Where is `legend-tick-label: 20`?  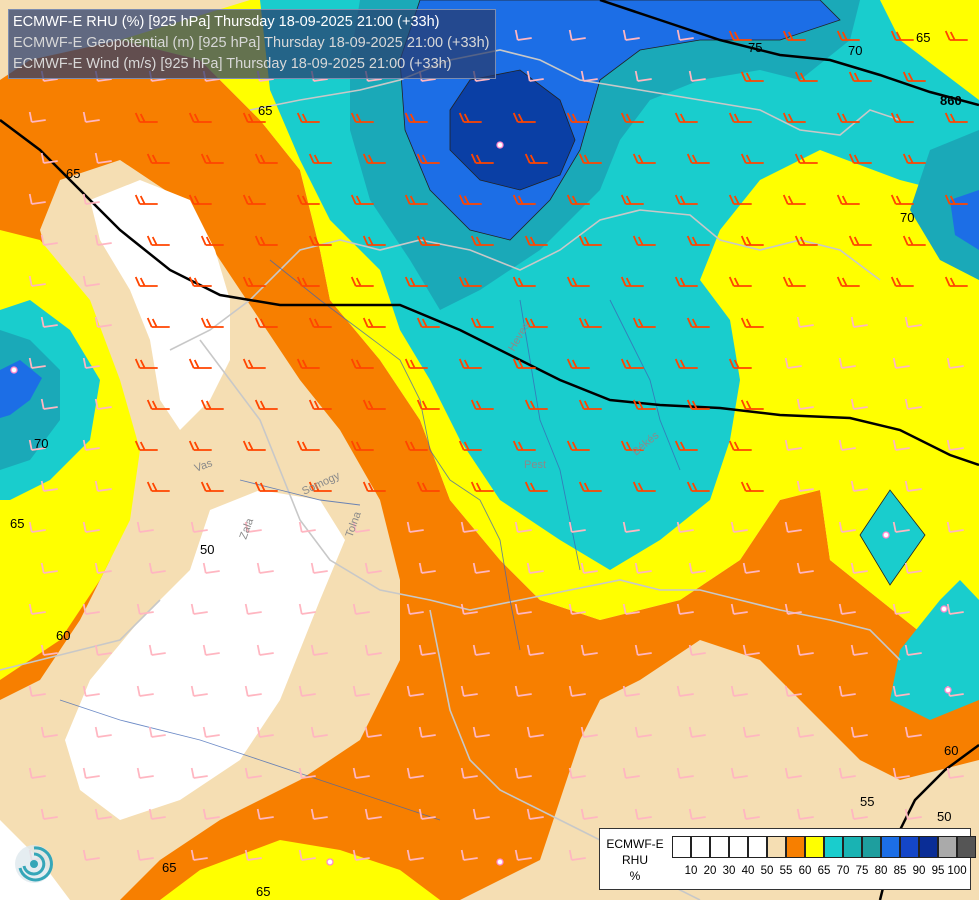 legend-tick-label: 20 is located at coordinates (710, 871).